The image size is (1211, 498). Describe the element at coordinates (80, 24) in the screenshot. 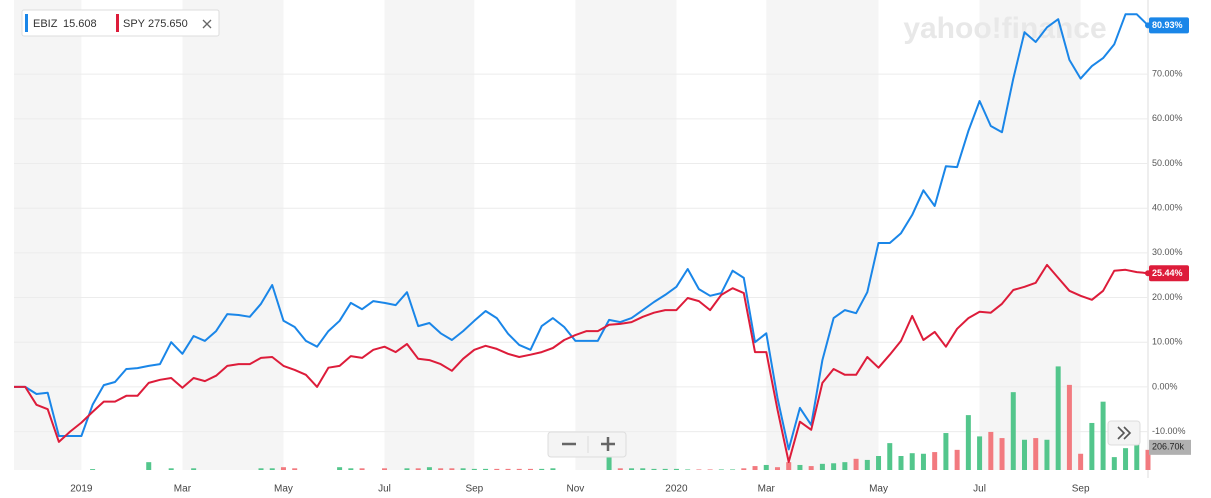

I see `legend-price: 15.608` at that location.